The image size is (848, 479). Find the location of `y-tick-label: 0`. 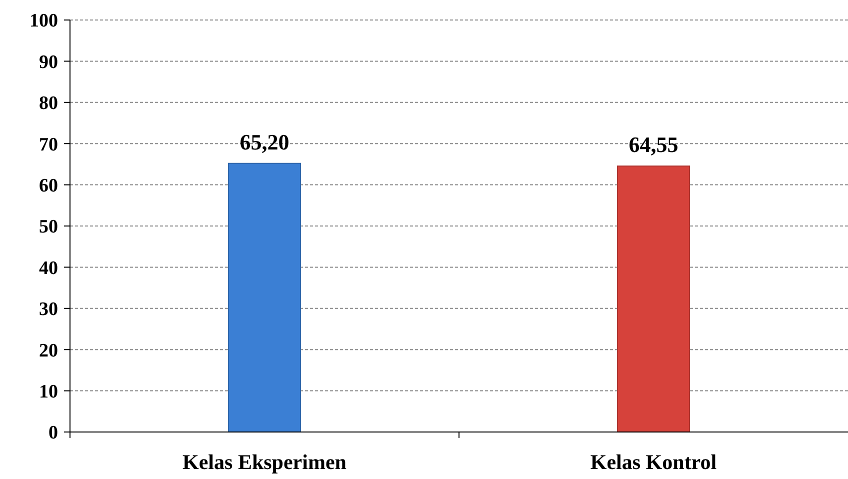

y-tick-label: 0 is located at coordinates (53, 433).